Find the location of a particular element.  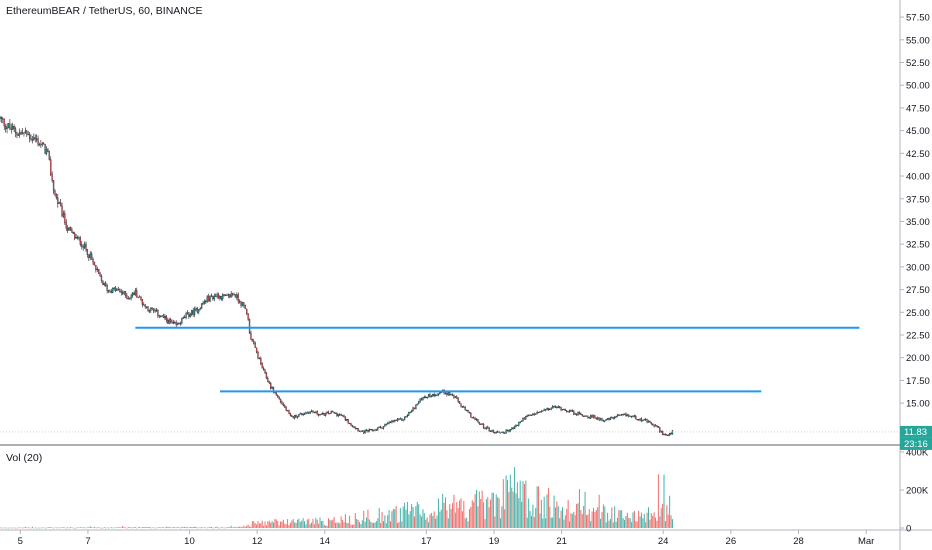

horizontal-lines is located at coordinates (497, 359).